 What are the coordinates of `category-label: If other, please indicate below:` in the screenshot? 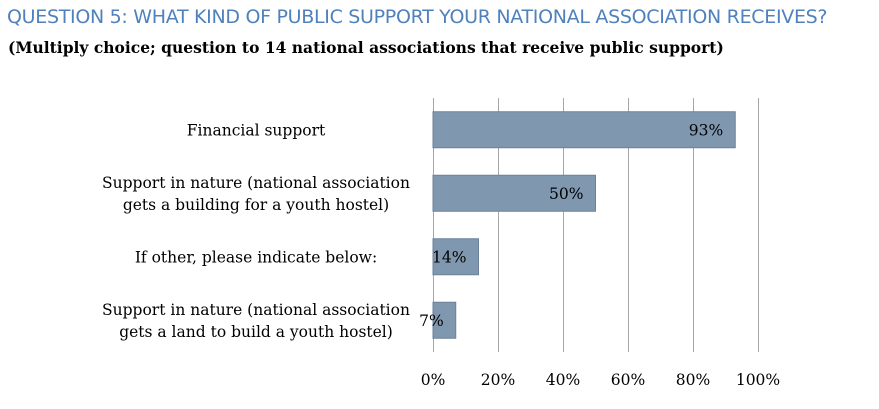 It's located at (256, 257).